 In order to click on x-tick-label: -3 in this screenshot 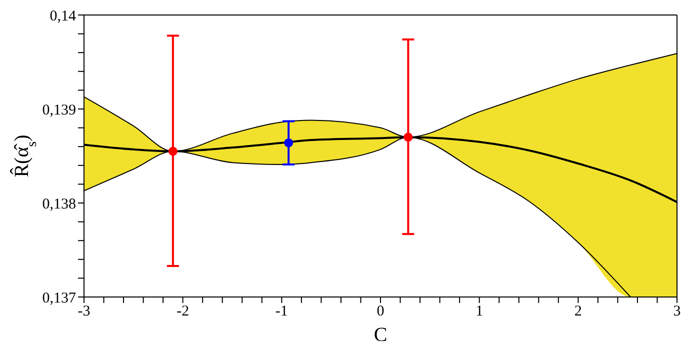, I will do `click(84, 312)`.